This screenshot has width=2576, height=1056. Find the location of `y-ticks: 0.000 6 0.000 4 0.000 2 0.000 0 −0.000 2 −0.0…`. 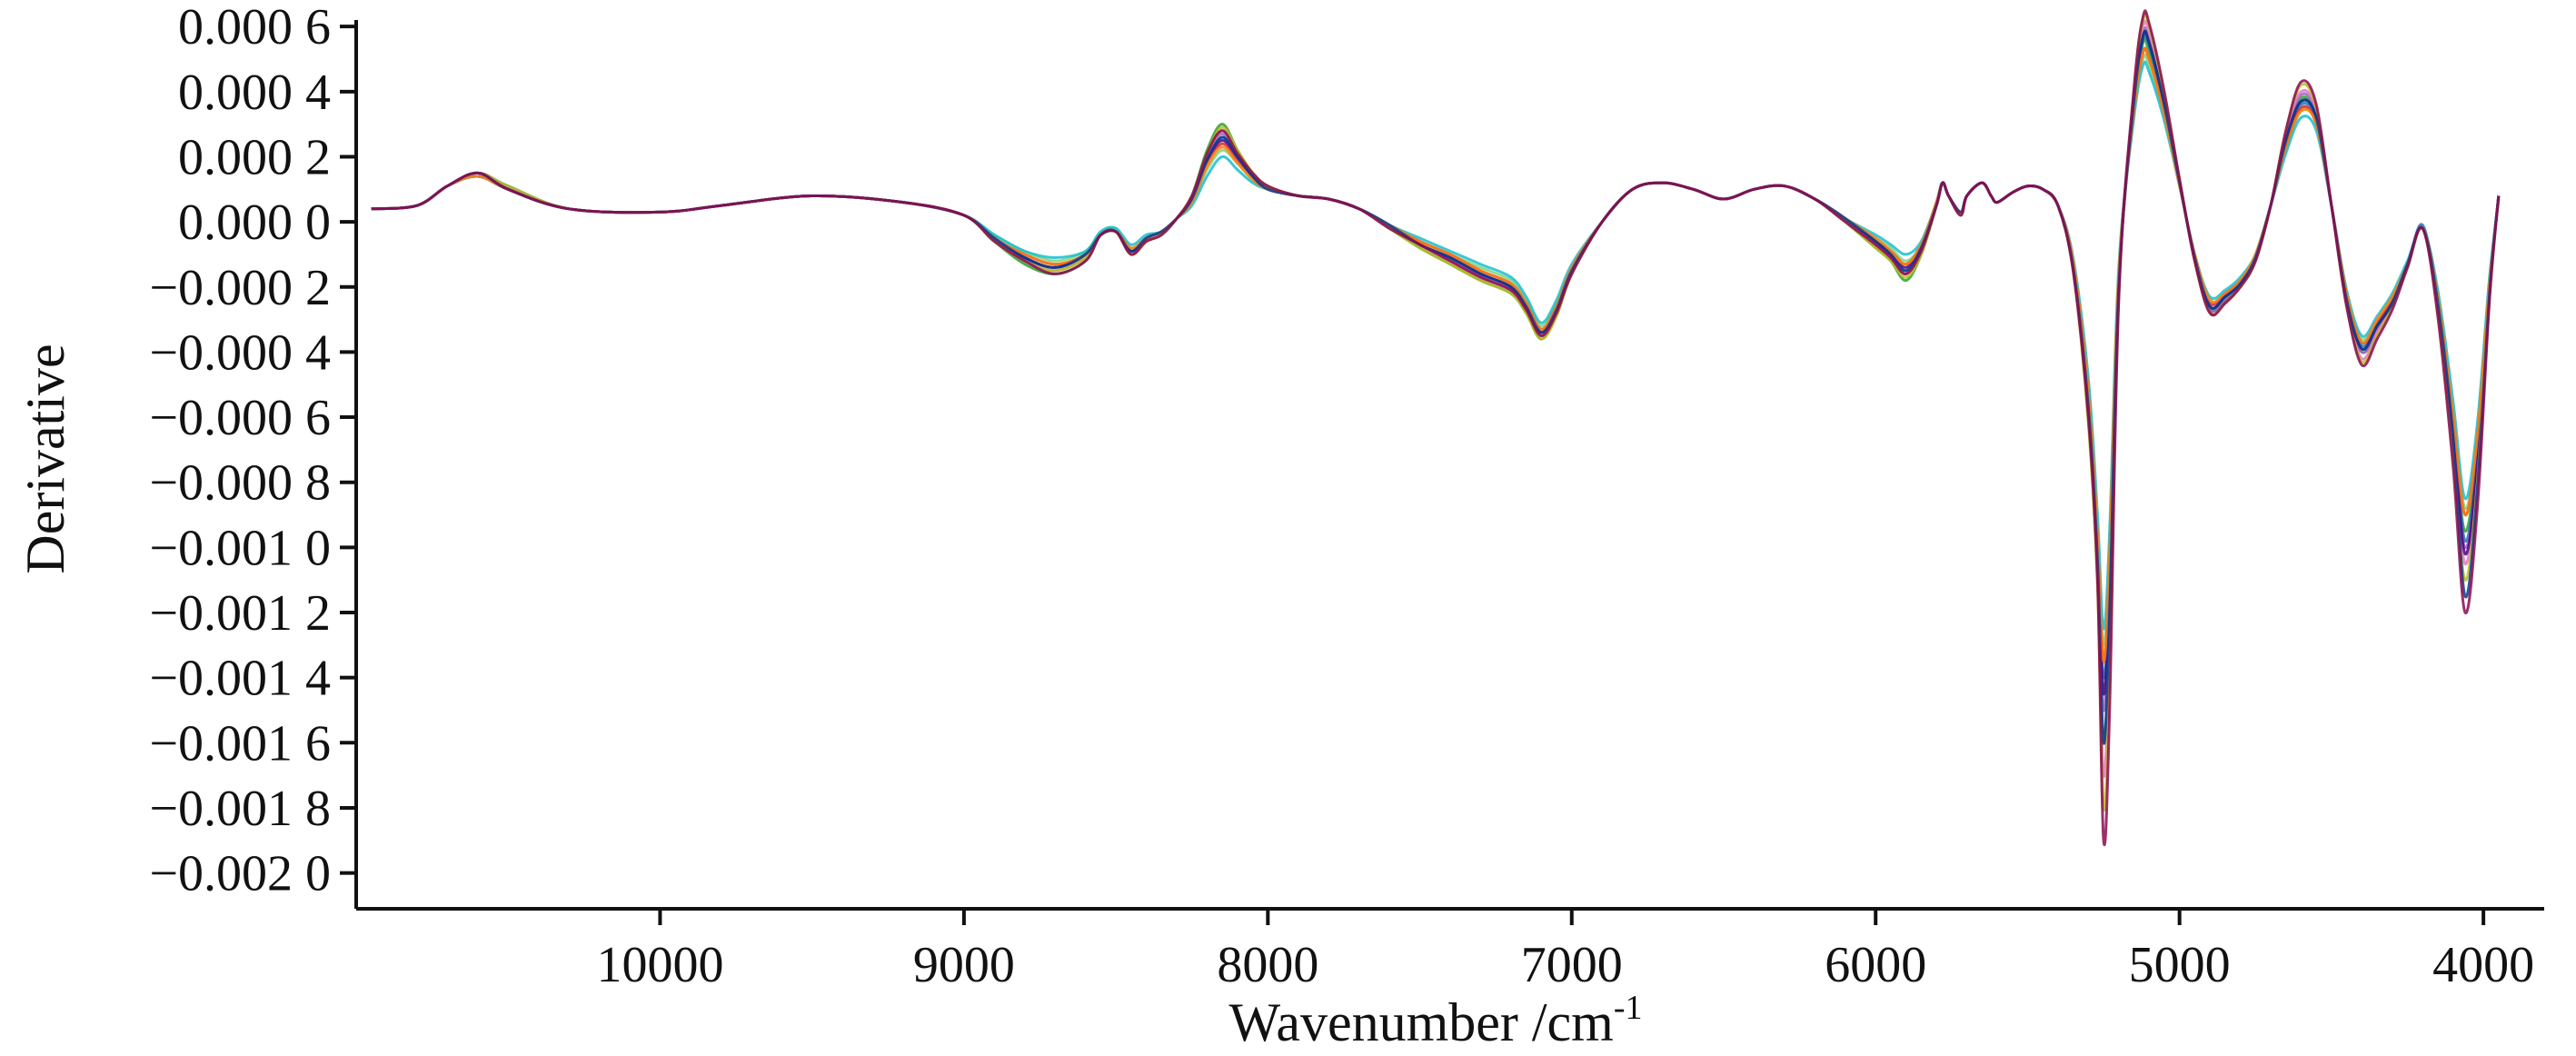

y-ticks: 0.000 6 0.000 4 0.000 2 0.000 0 −0.000 2 −0.0… is located at coordinates (252, 451).